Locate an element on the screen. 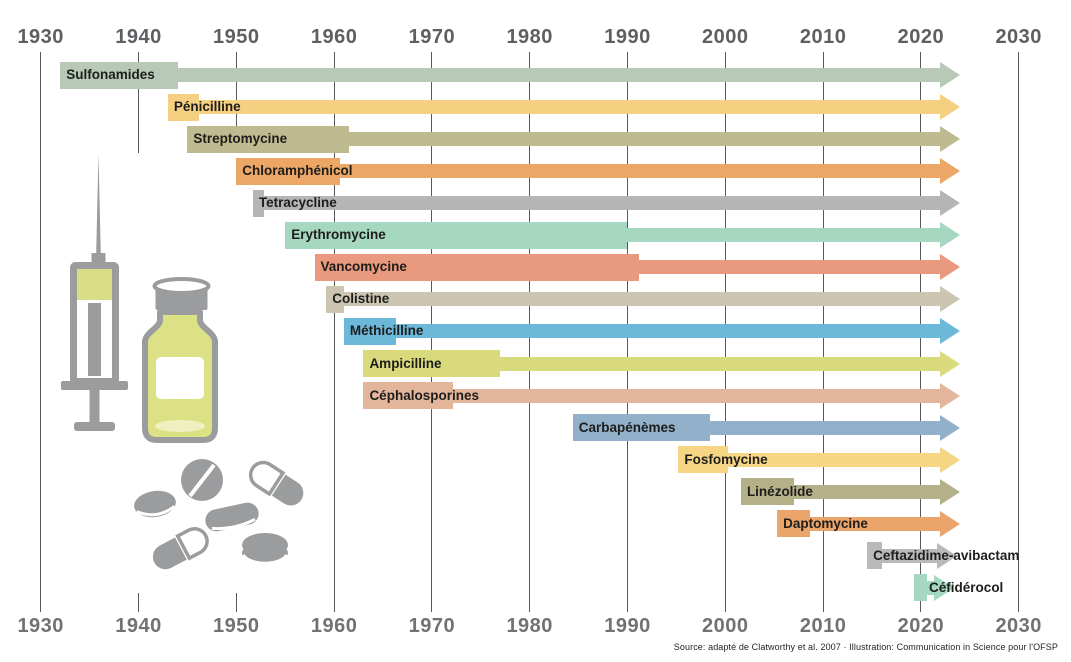  timeline-plate-cefiderocol is located at coordinates (920, 588).